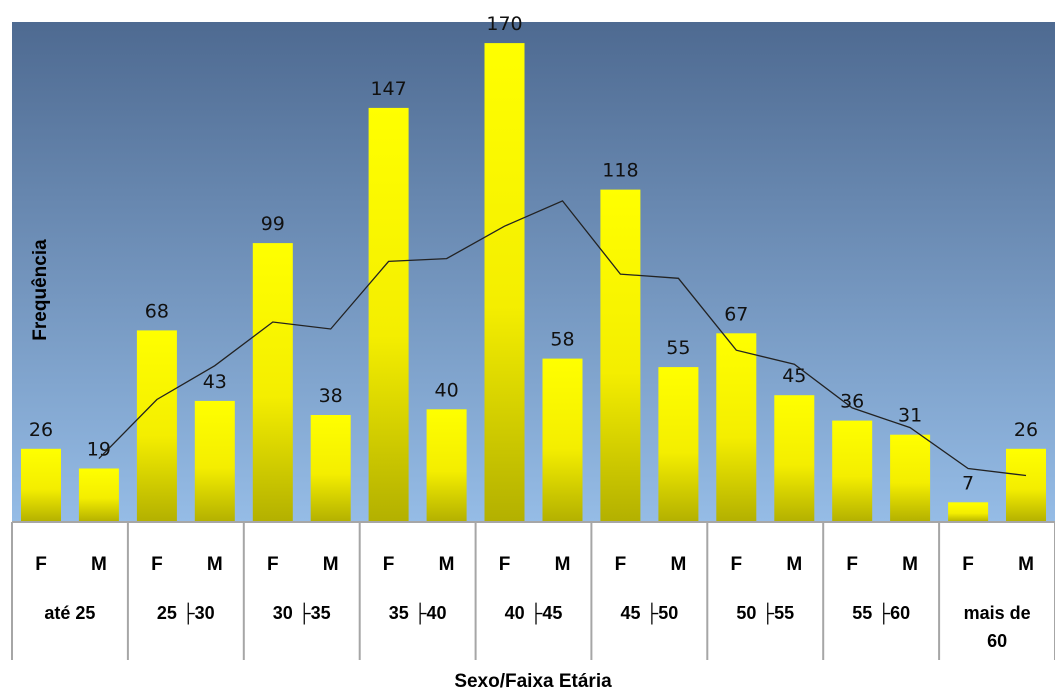 The width and height of the screenshot is (1055, 693). Describe the element at coordinates (910, 564) in the screenshot. I see `sex-tick-label-16: M` at that location.